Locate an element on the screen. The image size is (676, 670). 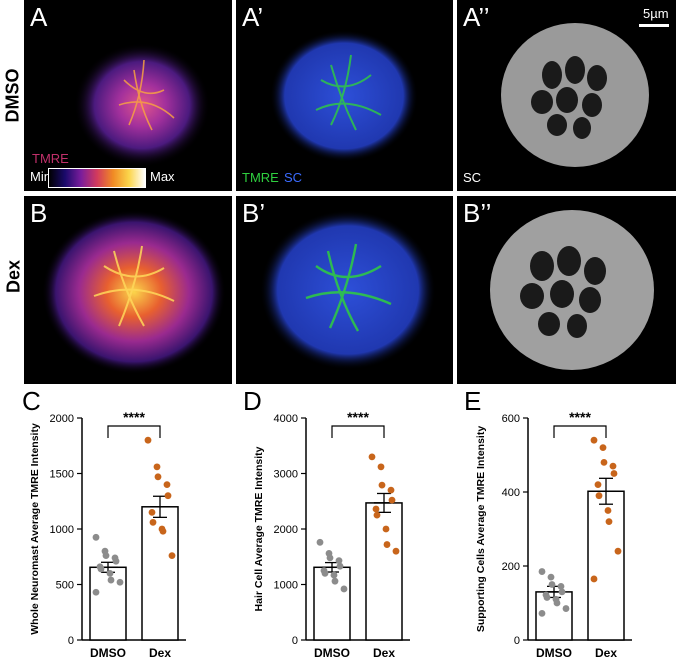
panel-a1-merge: A’ TMRE SC is located at coordinates (344, 95).